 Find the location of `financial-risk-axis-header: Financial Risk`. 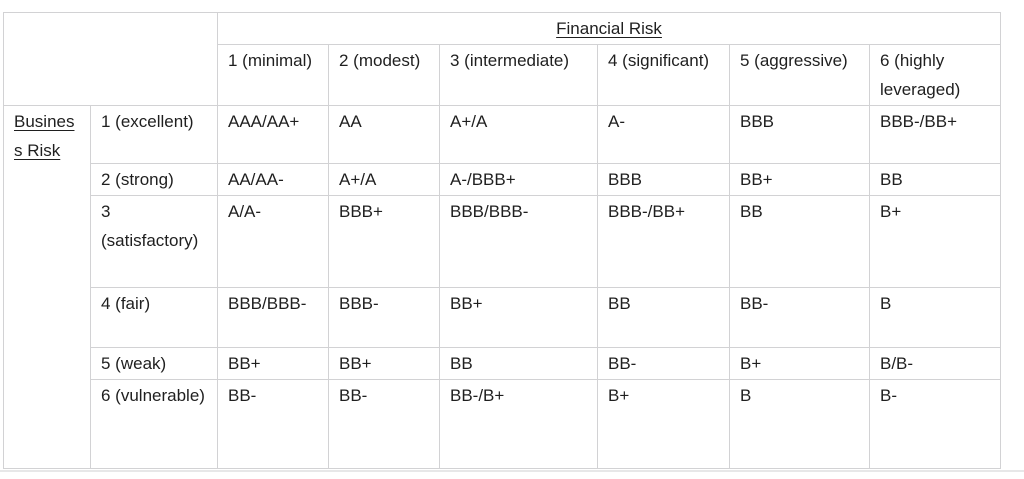

financial-risk-axis-header: Financial Risk is located at coordinates (609, 28).